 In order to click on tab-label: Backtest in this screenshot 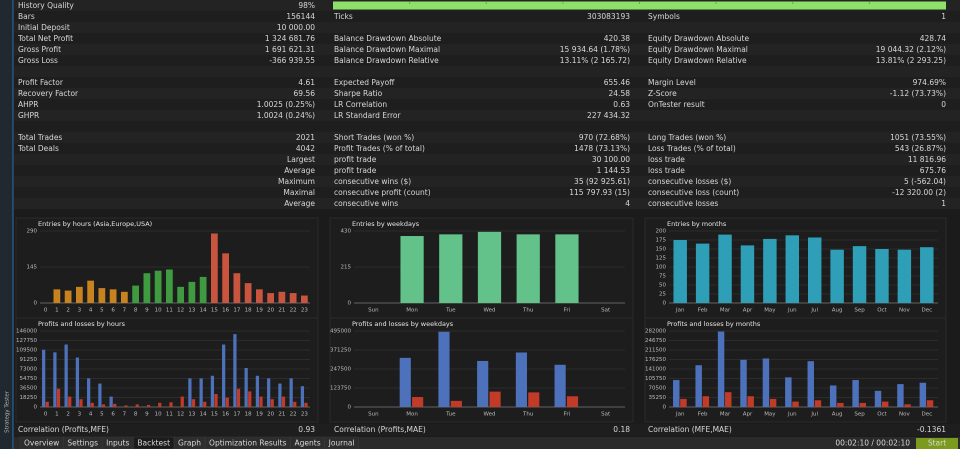, I will do `click(153, 443)`.